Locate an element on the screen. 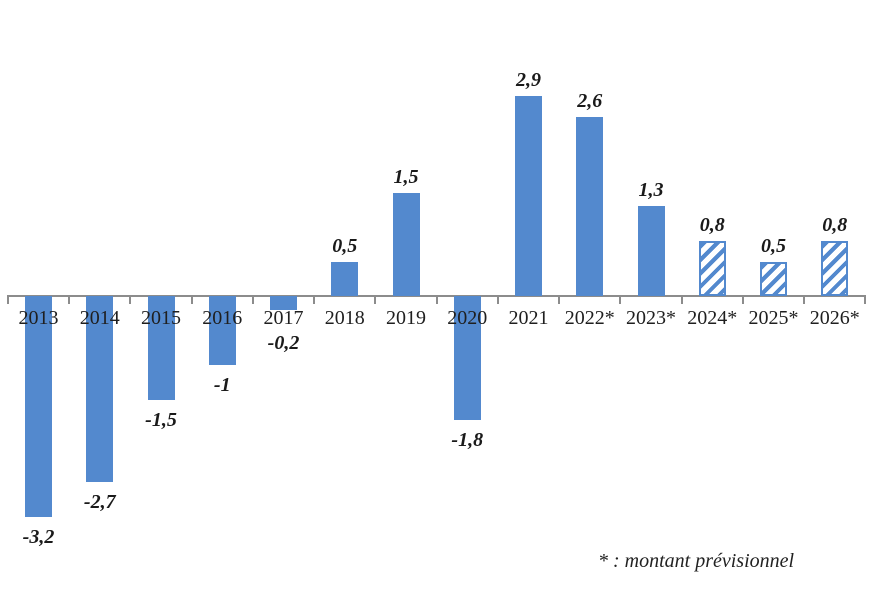  category-label: 2024* is located at coordinates (712, 318).